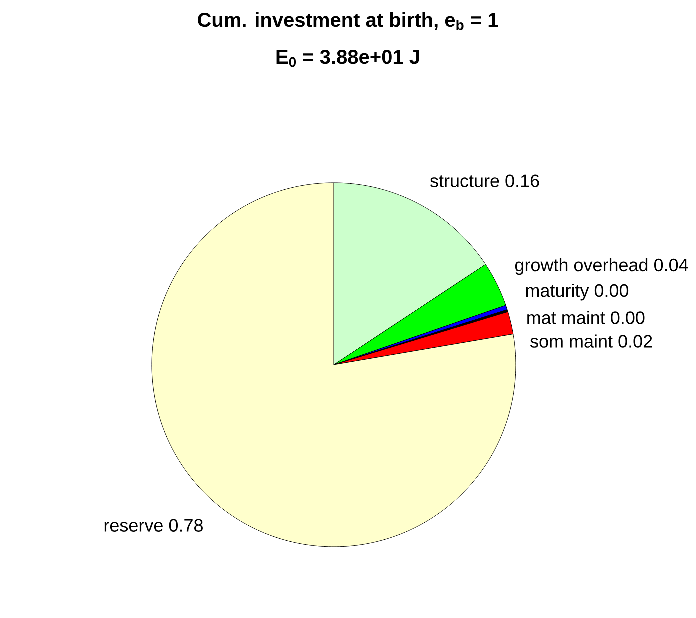  Describe the element at coordinates (558, 292) in the screenshot. I see `slice-label: maturity` at that location.